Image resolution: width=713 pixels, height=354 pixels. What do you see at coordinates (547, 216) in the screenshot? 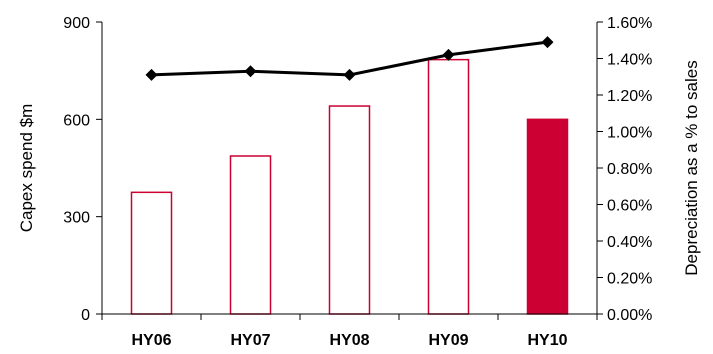
I see `bar-hy10` at bounding box center [547, 216].